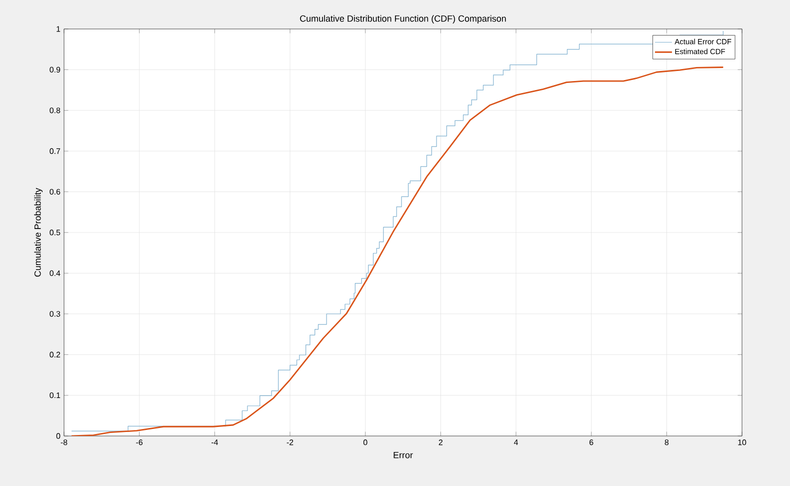  Describe the element at coordinates (403, 455) in the screenshot. I see `x-axis-title: Error` at that location.